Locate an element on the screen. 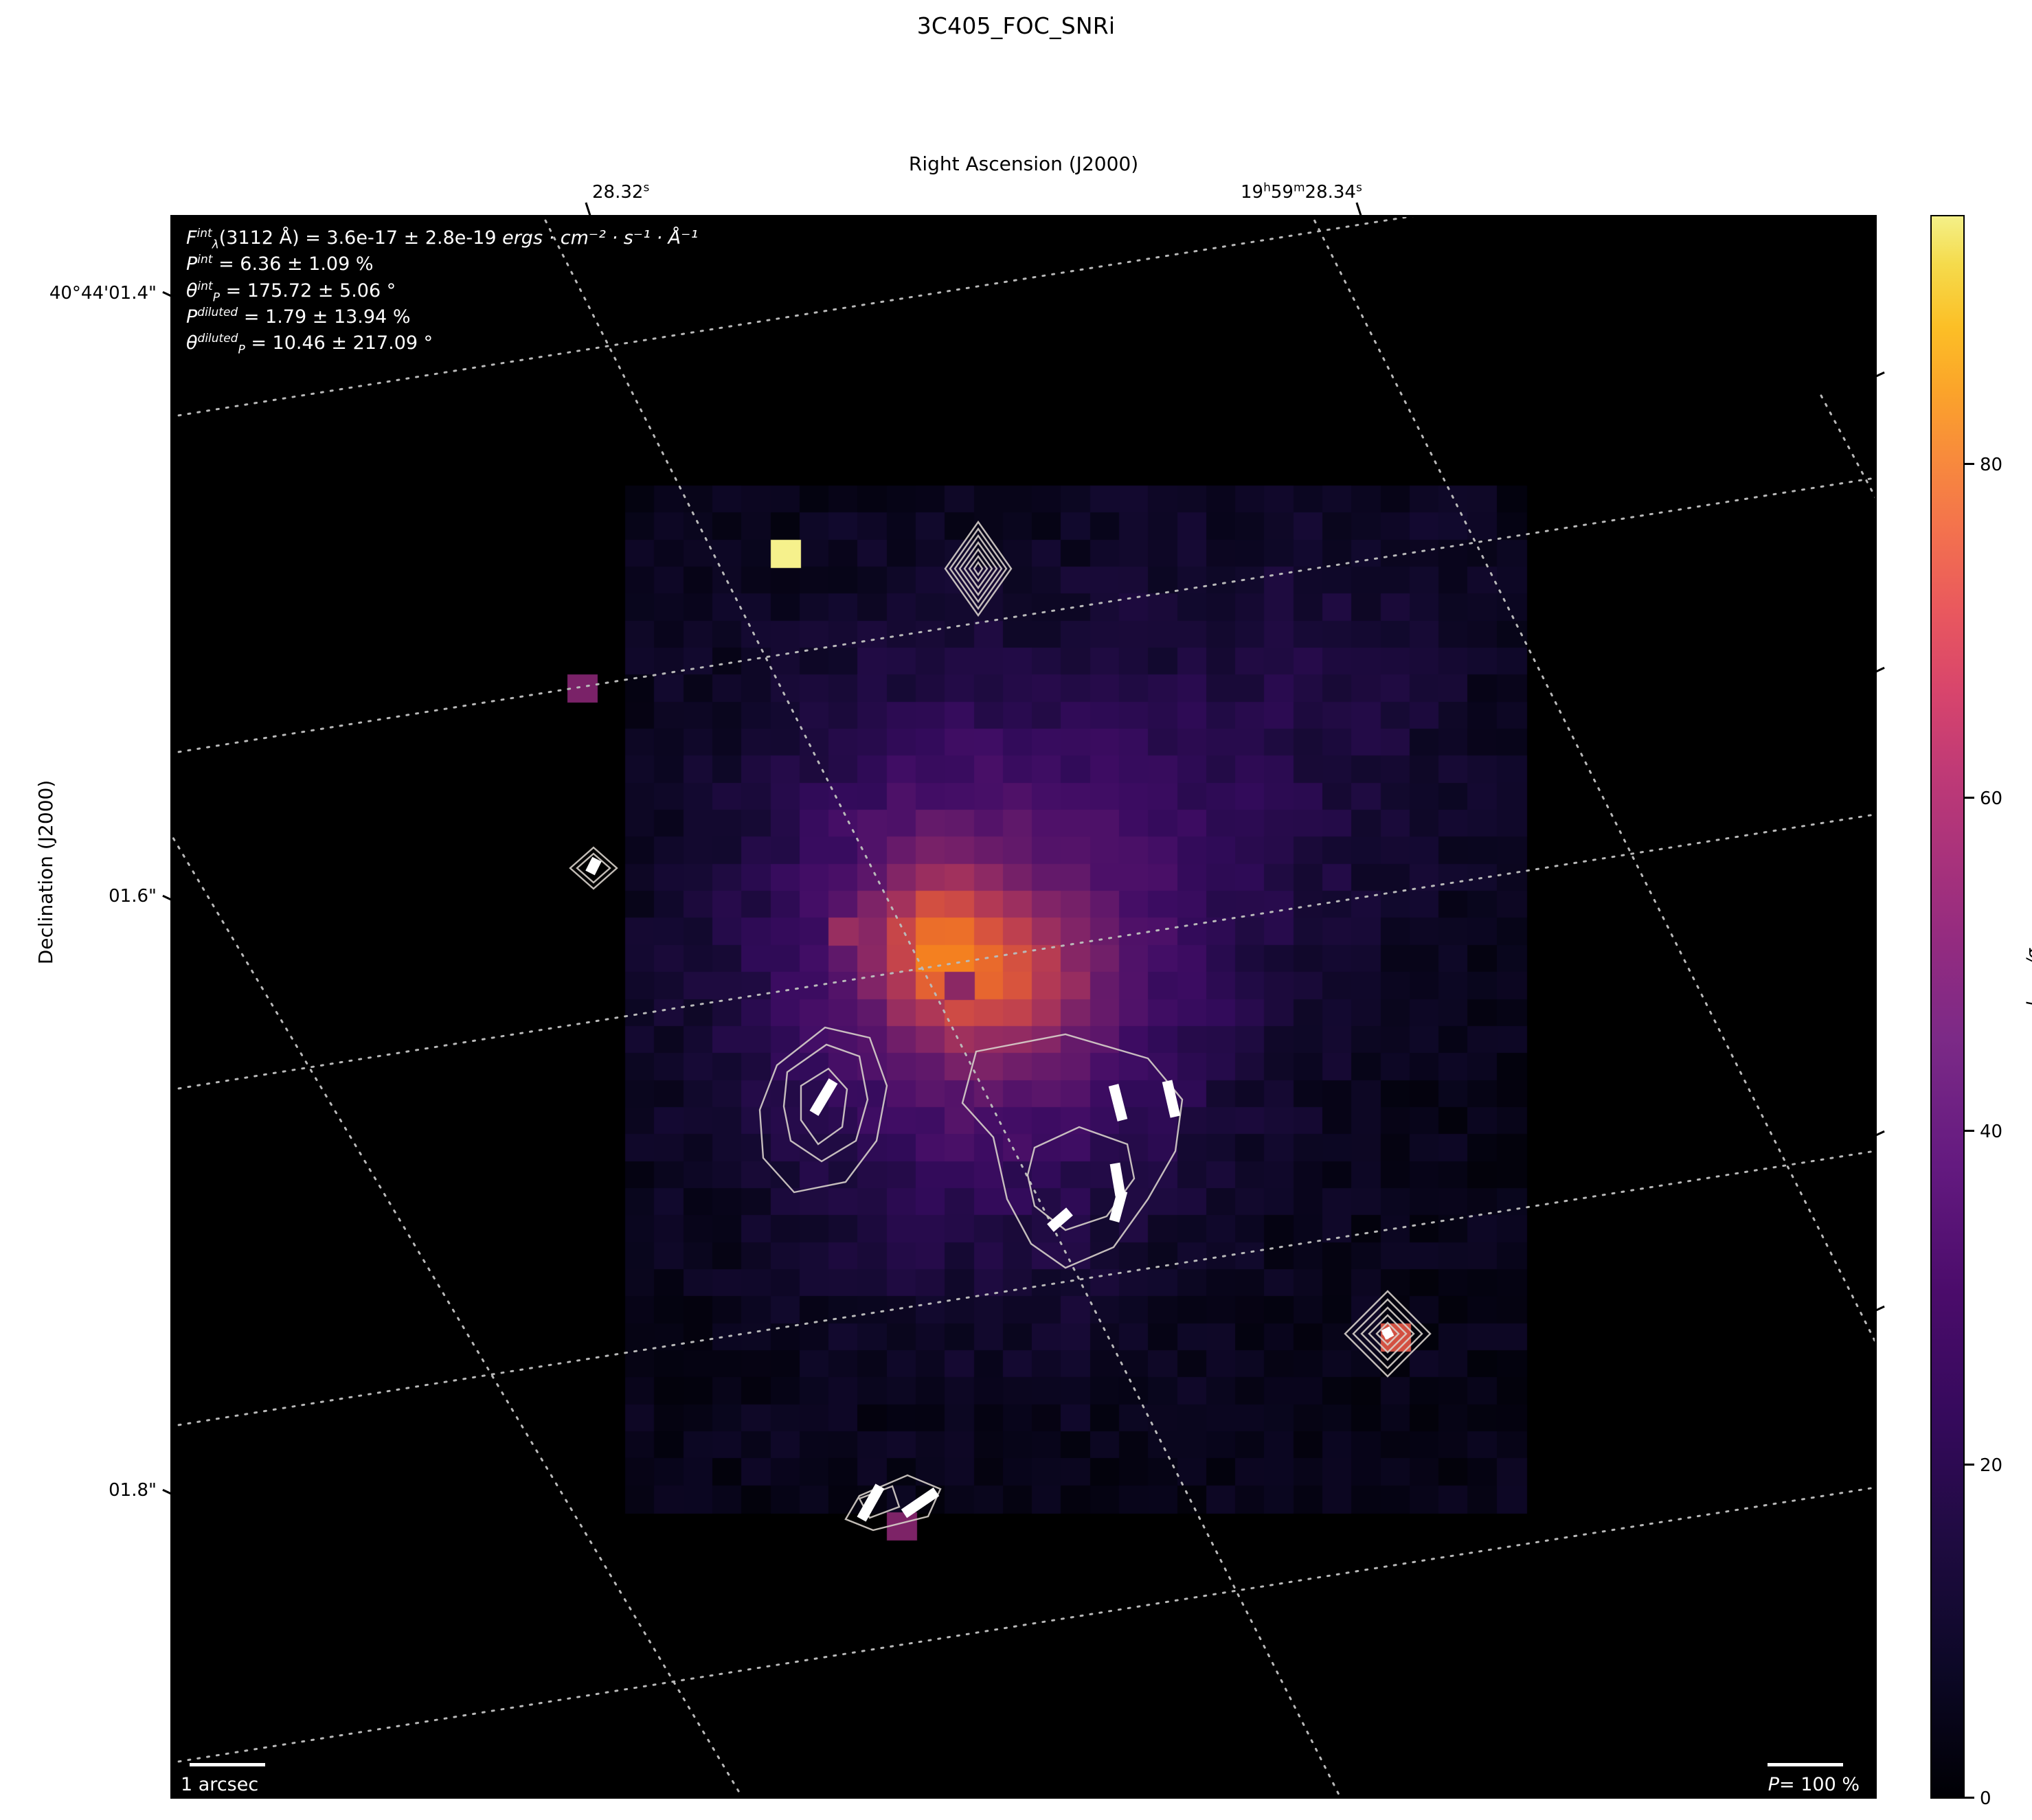 This screenshot has height=1820, width=2032. scalebar-line is located at coordinates (227, 1764).